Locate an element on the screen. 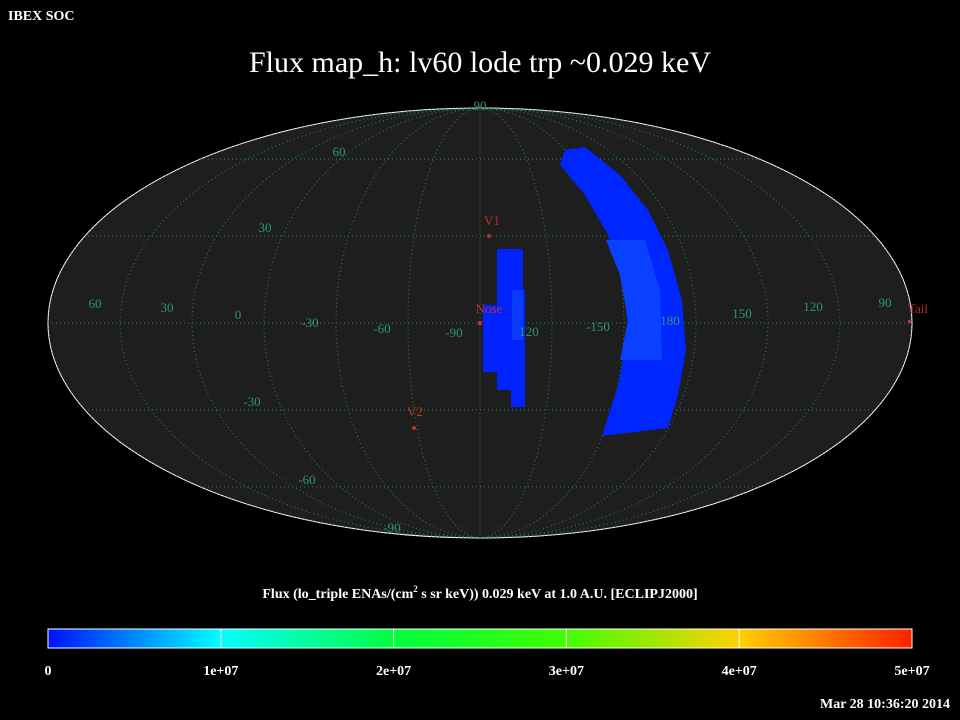 The image size is (960, 720). longitude-label: 0 is located at coordinates (238, 314).